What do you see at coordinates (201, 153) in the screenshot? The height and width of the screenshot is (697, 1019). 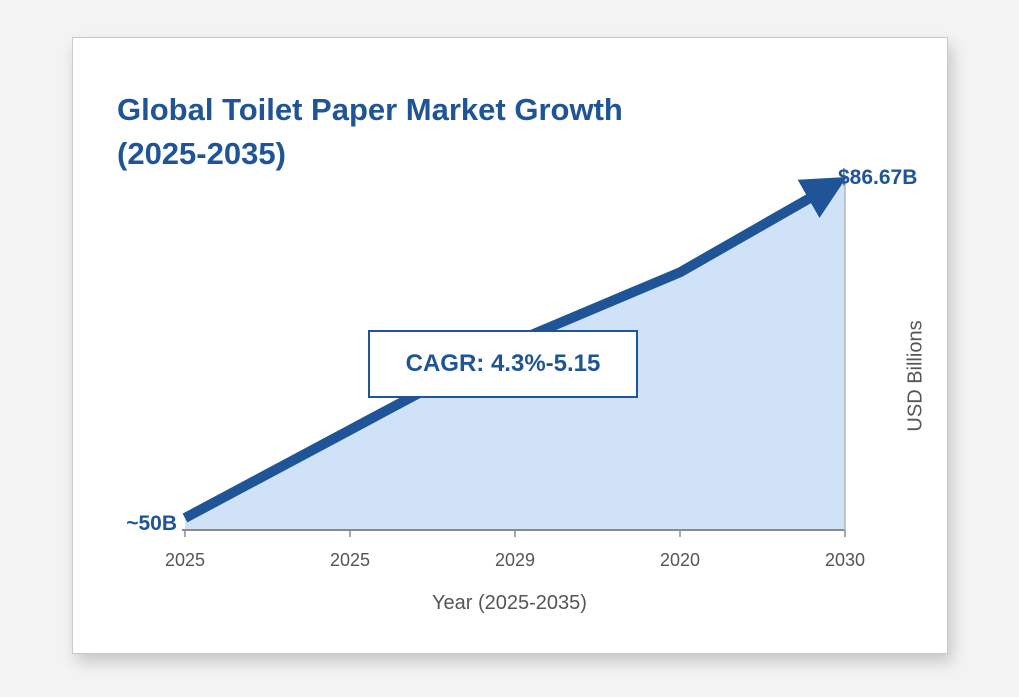 I see `chart-title-line-2: (2025-2035)` at bounding box center [201, 153].